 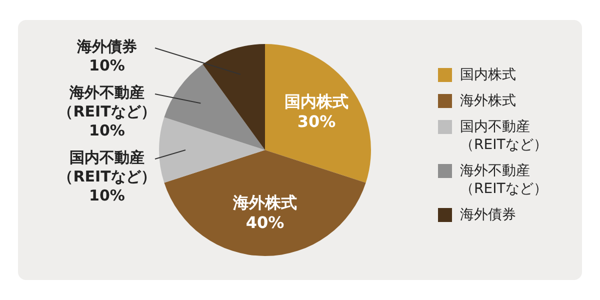 I want to click on data-label: 30%, so click(x=316, y=121).